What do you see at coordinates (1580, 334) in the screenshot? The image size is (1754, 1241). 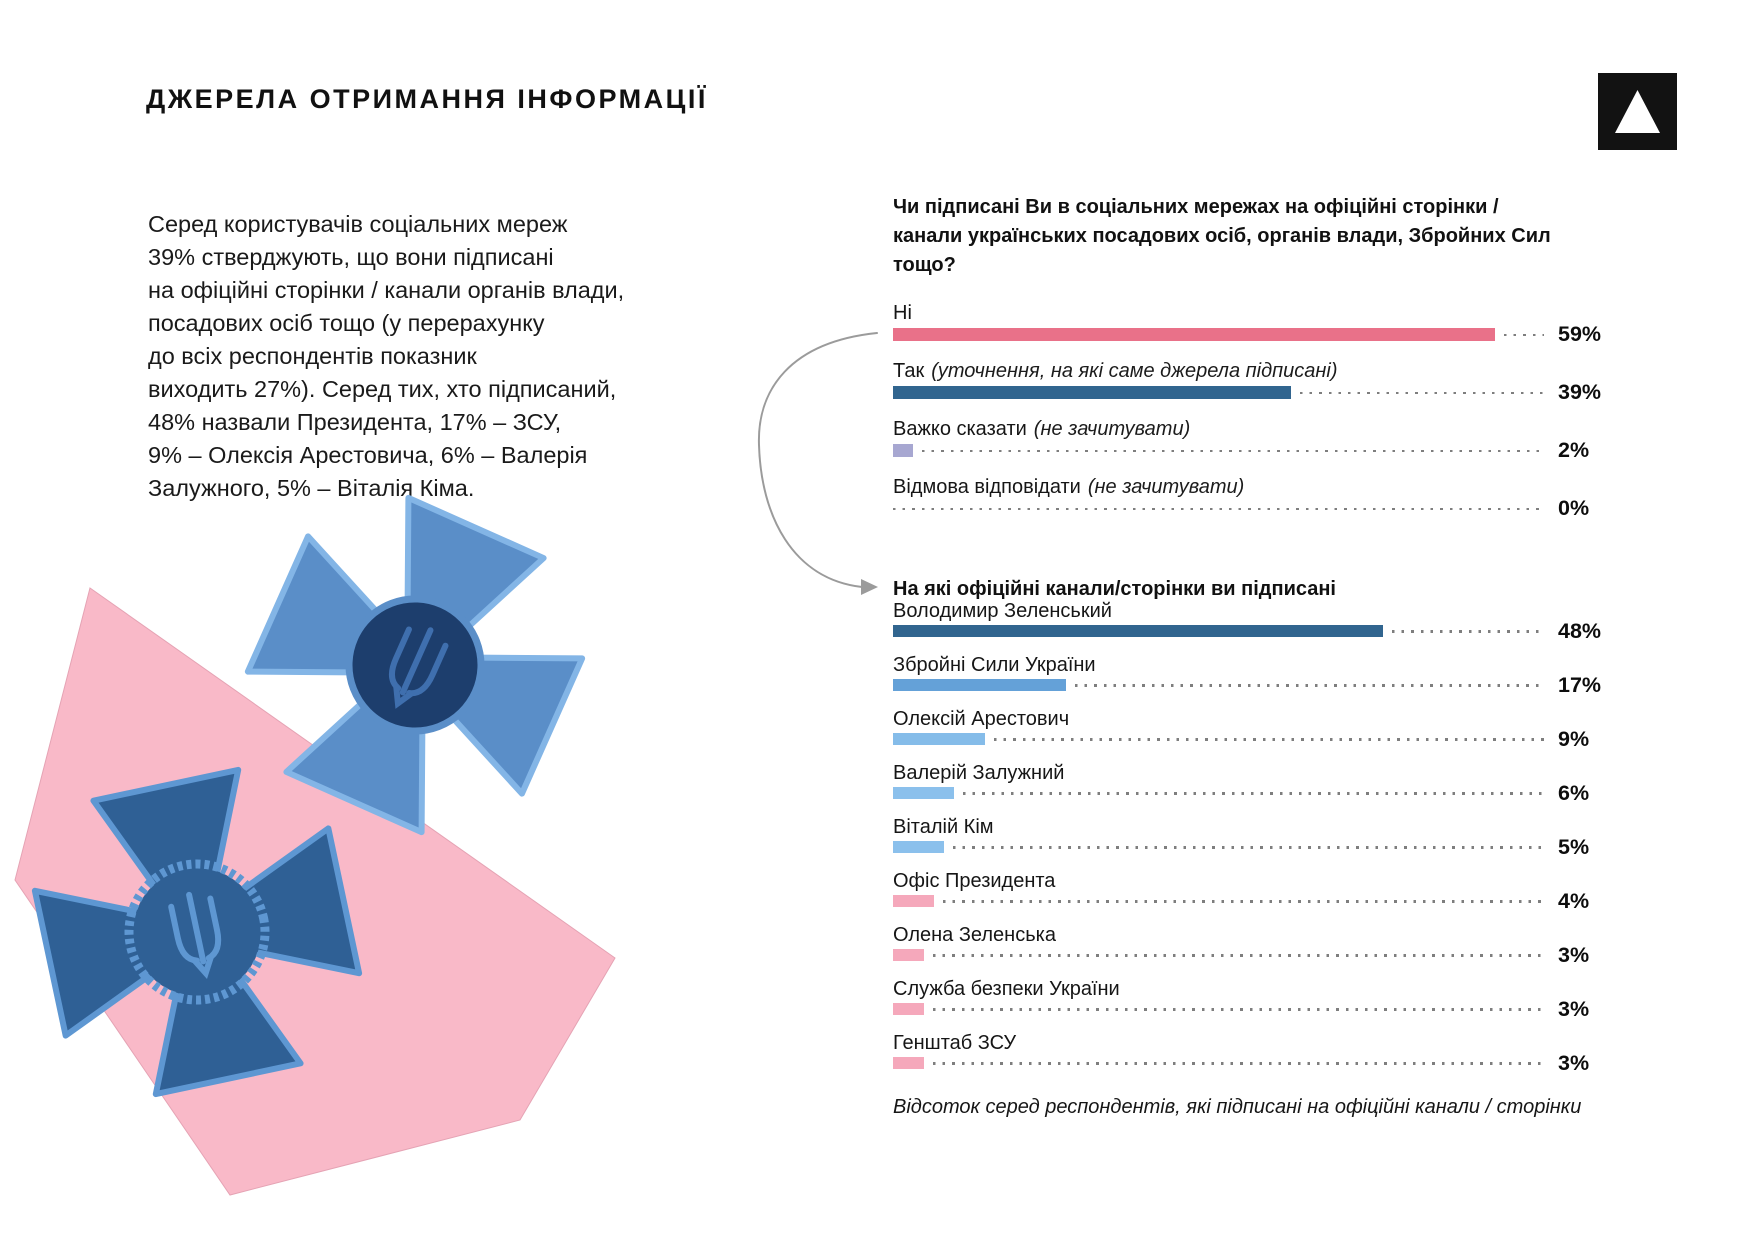 I see `bar-value-label: 59%` at bounding box center [1580, 334].